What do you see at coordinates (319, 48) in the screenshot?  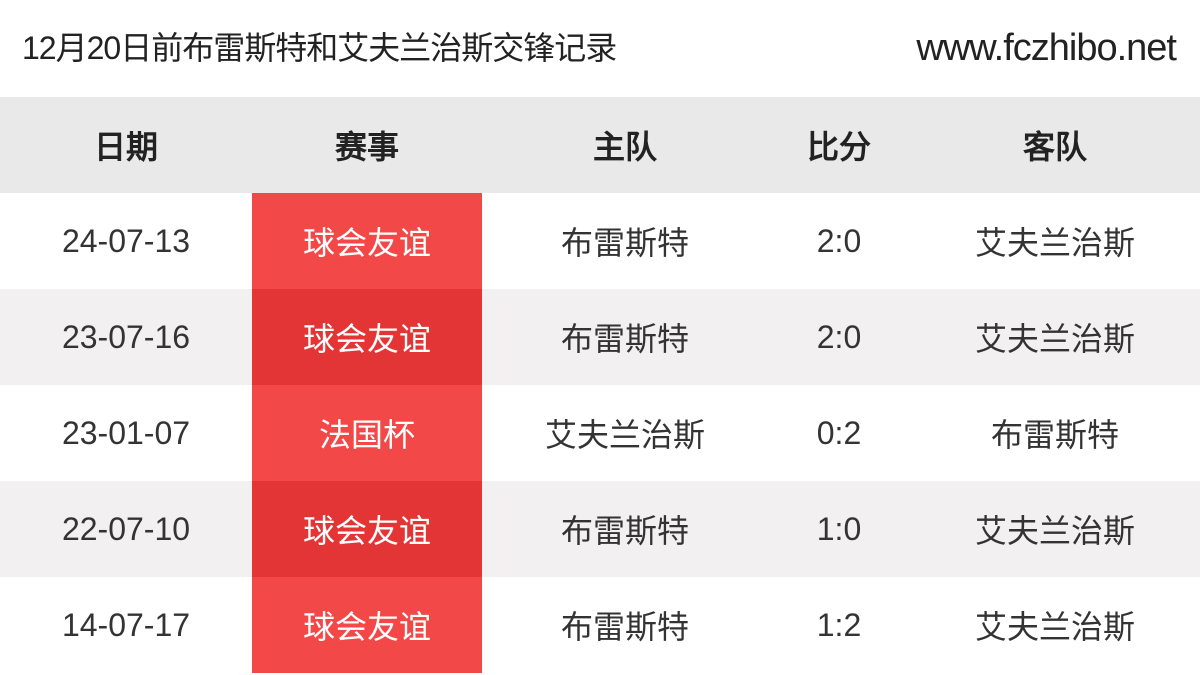 I see `page-title: 12月20日前布雷斯特和艾夫兰治斯交锋记录` at bounding box center [319, 48].